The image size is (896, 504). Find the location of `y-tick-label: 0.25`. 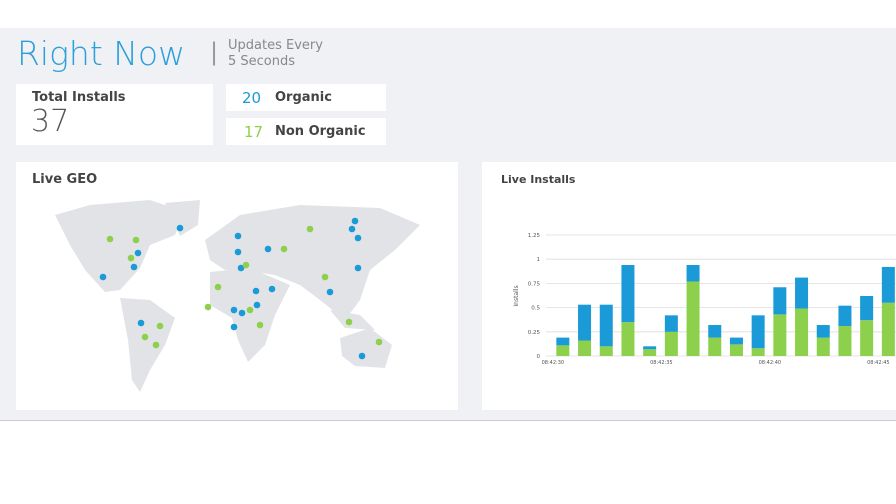

y-tick-label: 0.25 is located at coordinates (534, 333).